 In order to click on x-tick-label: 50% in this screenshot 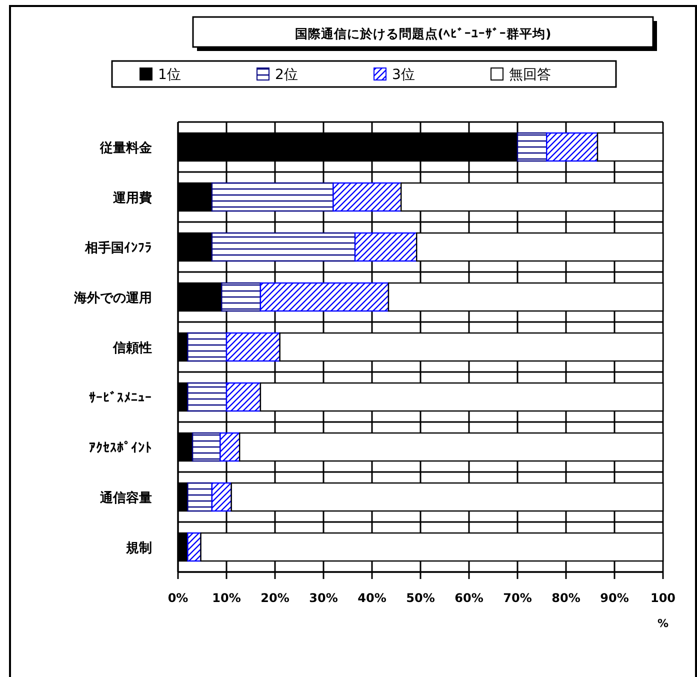, I will do `click(420, 598)`.